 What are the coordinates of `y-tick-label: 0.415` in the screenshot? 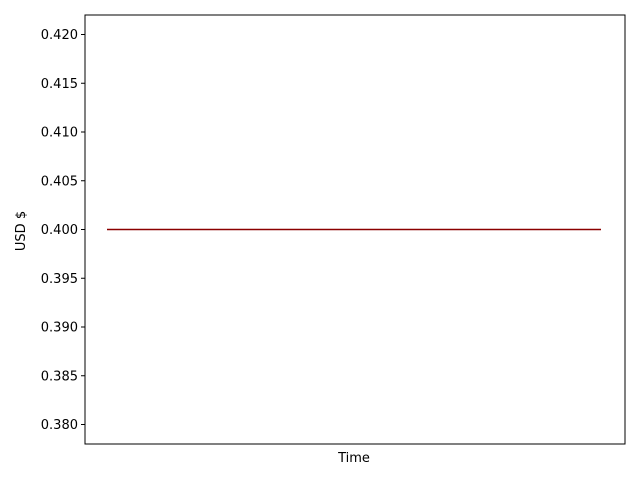 It's located at (59, 84).